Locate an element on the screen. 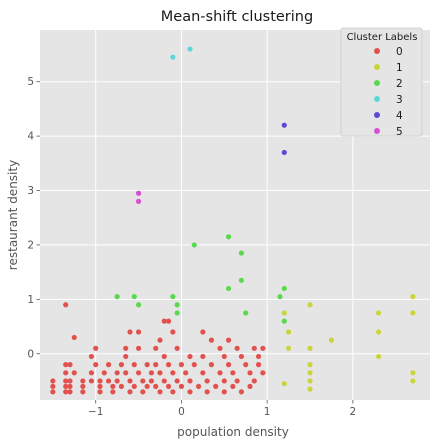 This screenshot has height=445, width=435. x-tick-label: 0 is located at coordinates (181, 412).